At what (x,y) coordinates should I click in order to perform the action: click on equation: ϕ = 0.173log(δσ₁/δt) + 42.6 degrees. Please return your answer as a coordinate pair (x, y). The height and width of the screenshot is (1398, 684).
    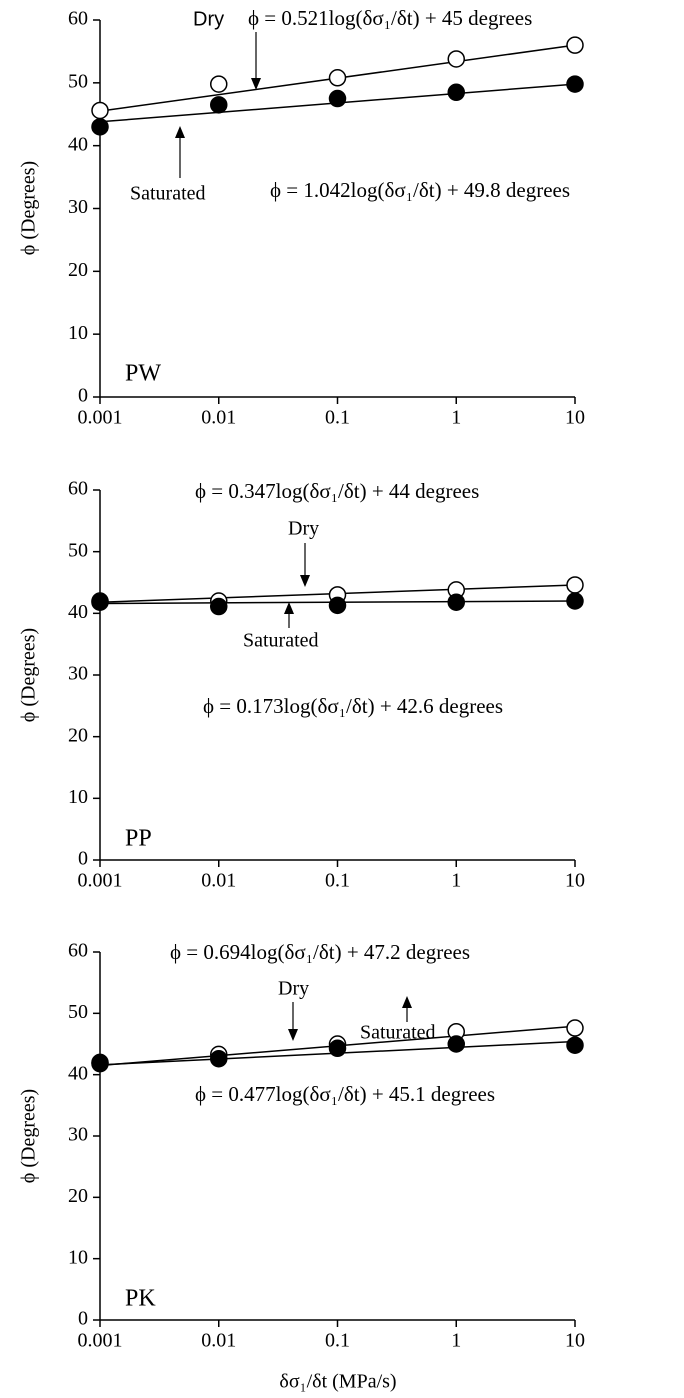
    Looking at the image, I should click on (353, 706).